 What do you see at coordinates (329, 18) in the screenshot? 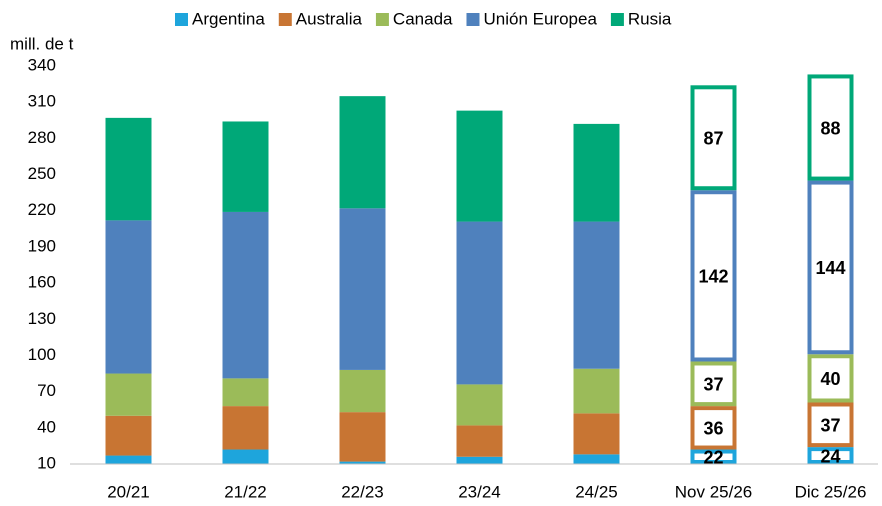
I see `legend-label: Australia` at bounding box center [329, 18].